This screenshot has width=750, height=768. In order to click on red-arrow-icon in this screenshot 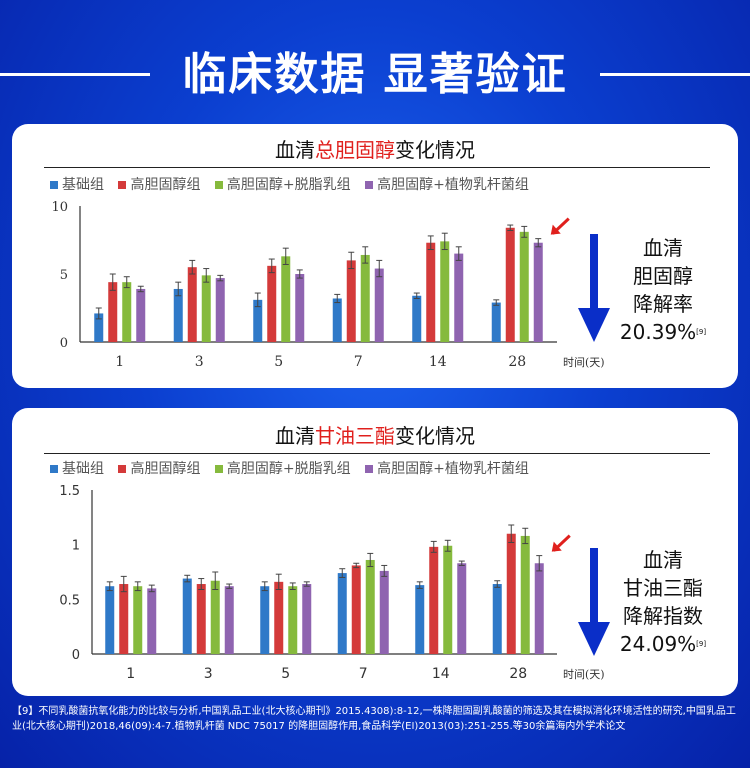, I will do `click(560, 226)`.